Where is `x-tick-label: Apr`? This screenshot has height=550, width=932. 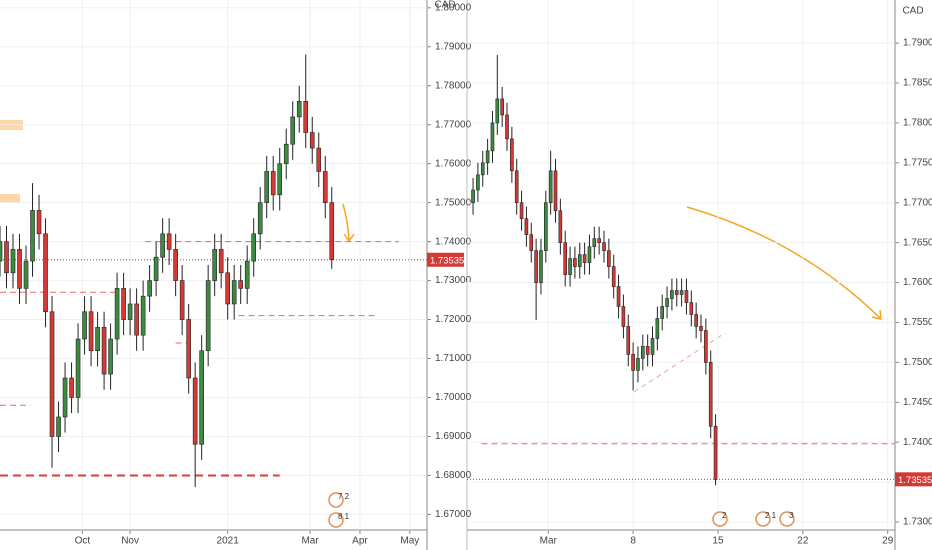 x-tick-label: Apr is located at coordinates (360, 541).